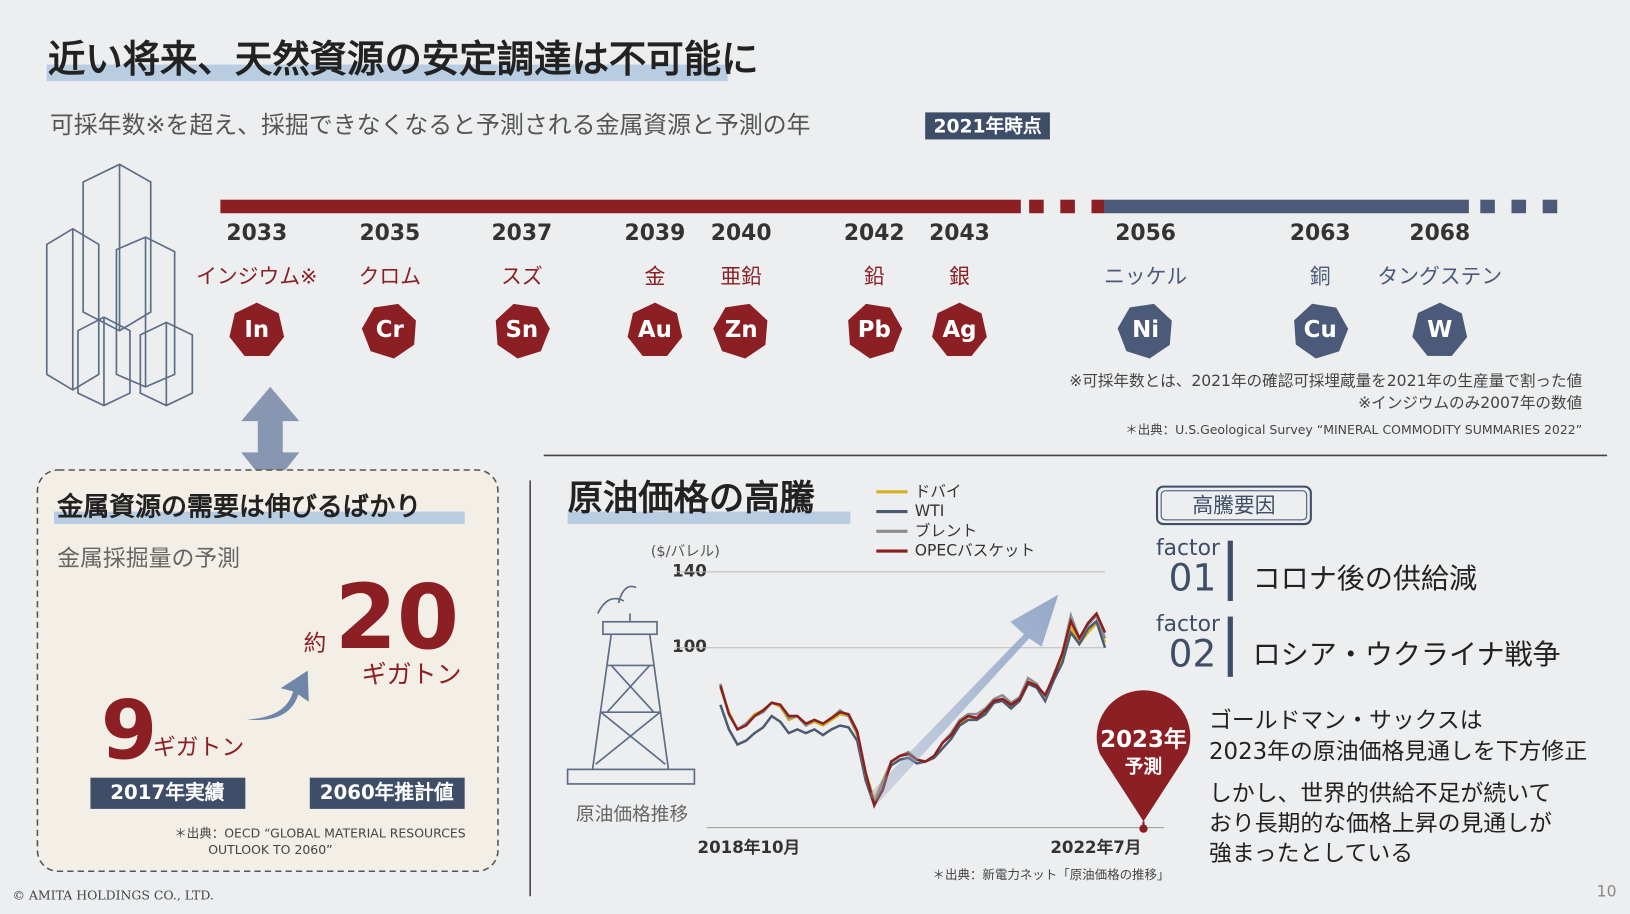 Image resolution: width=1630 pixels, height=914 pixels. I want to click on year: 2039, so click(655, 233).